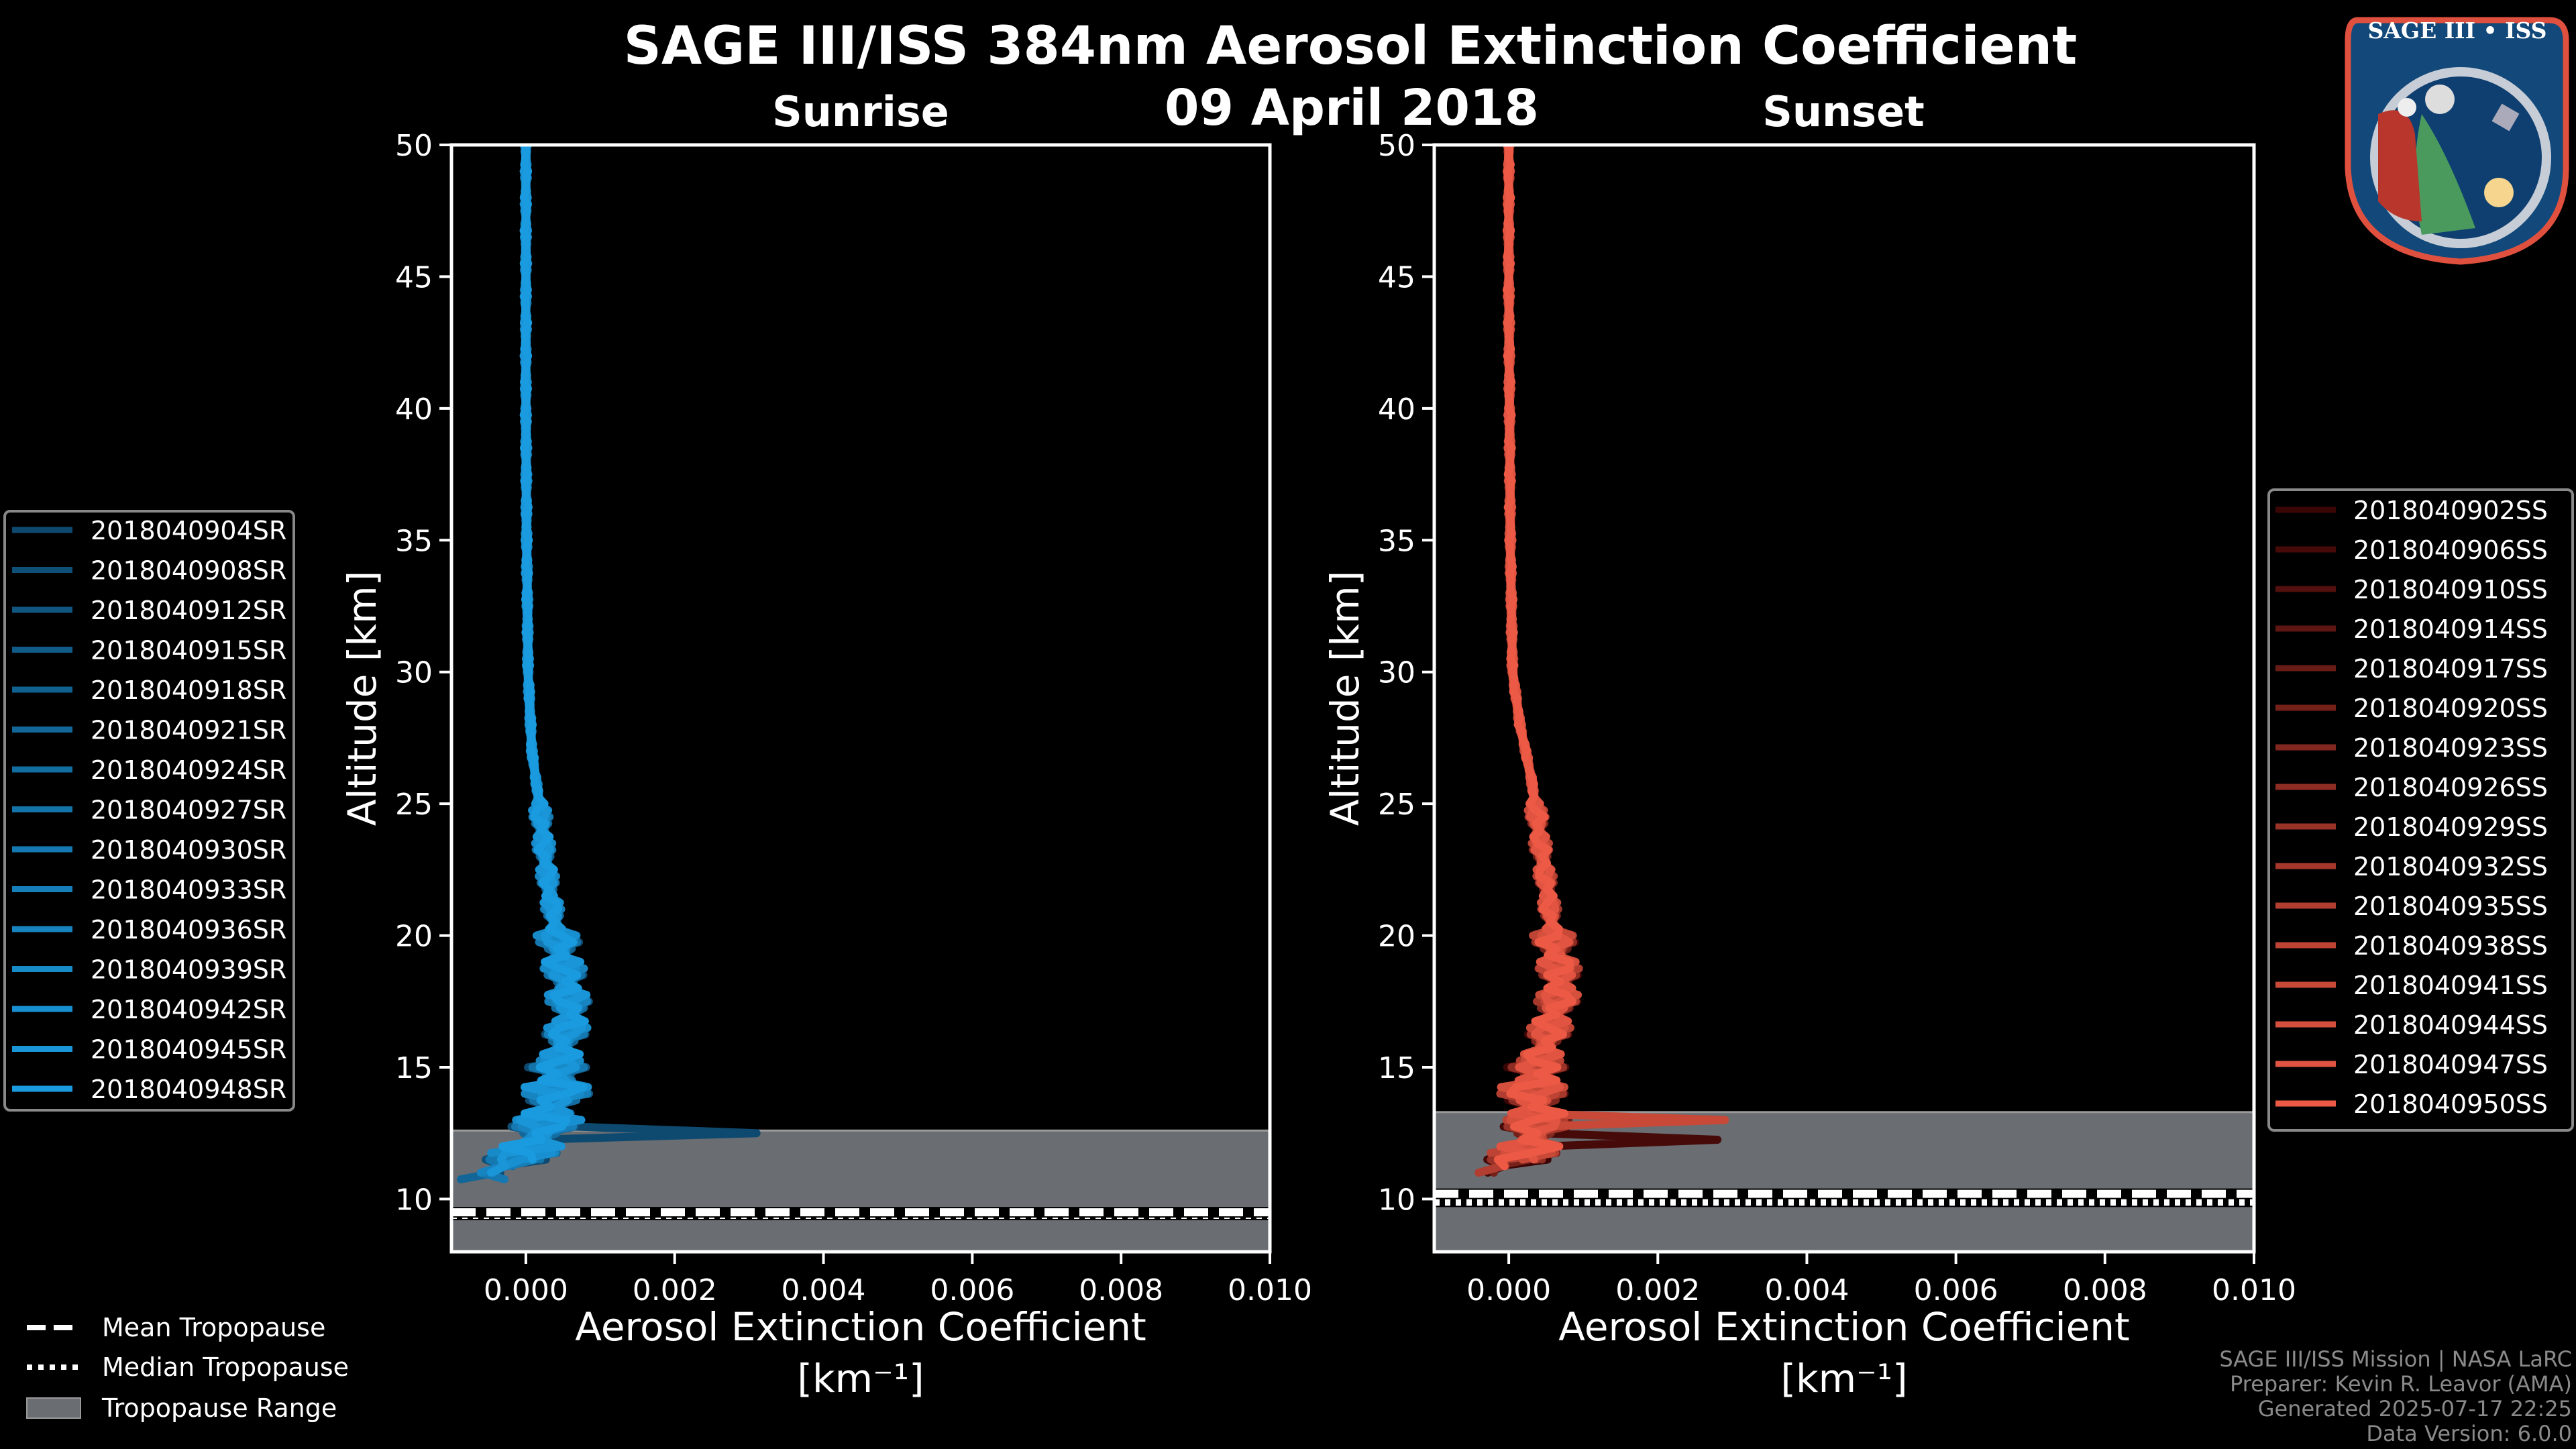  What do you see at coordinates (188, 650) in the screenshot?
I see `legend-label: 2018040915SR` at bounding box center [188, 650].